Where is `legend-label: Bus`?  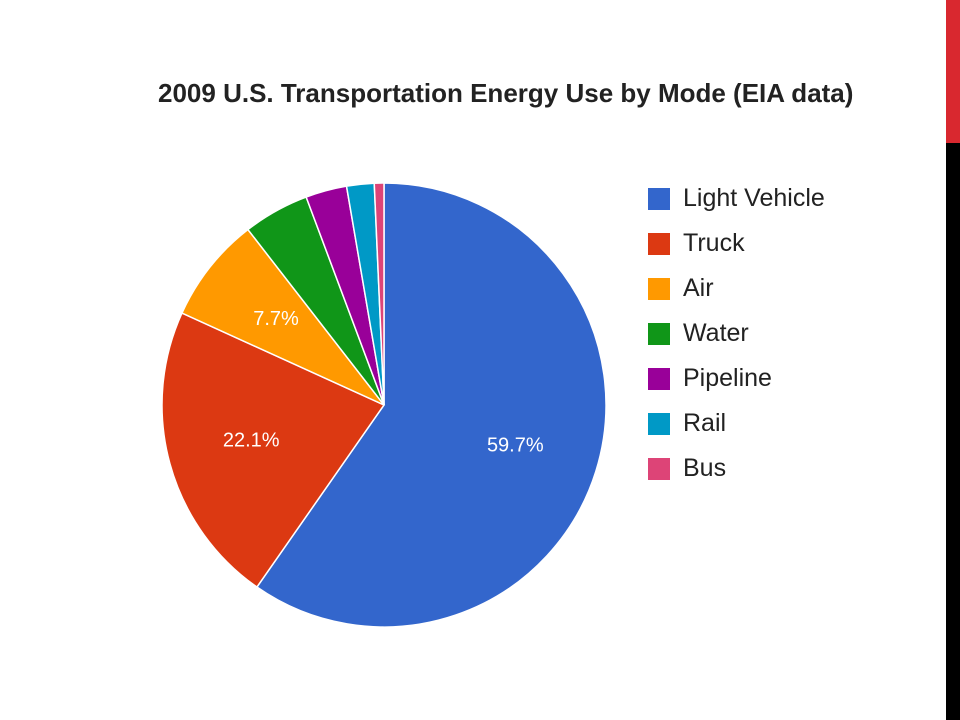
legend-label: Bus is located at coordinates (705, 468).